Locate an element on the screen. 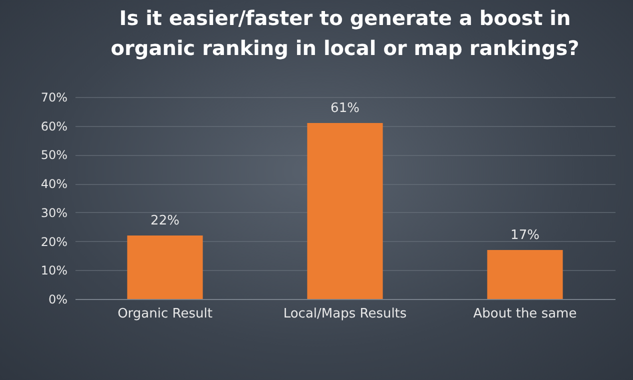 Image resolution: width=633 pixels, height=380 pixels. data-label: 17% is located at coordinates (525, 235).